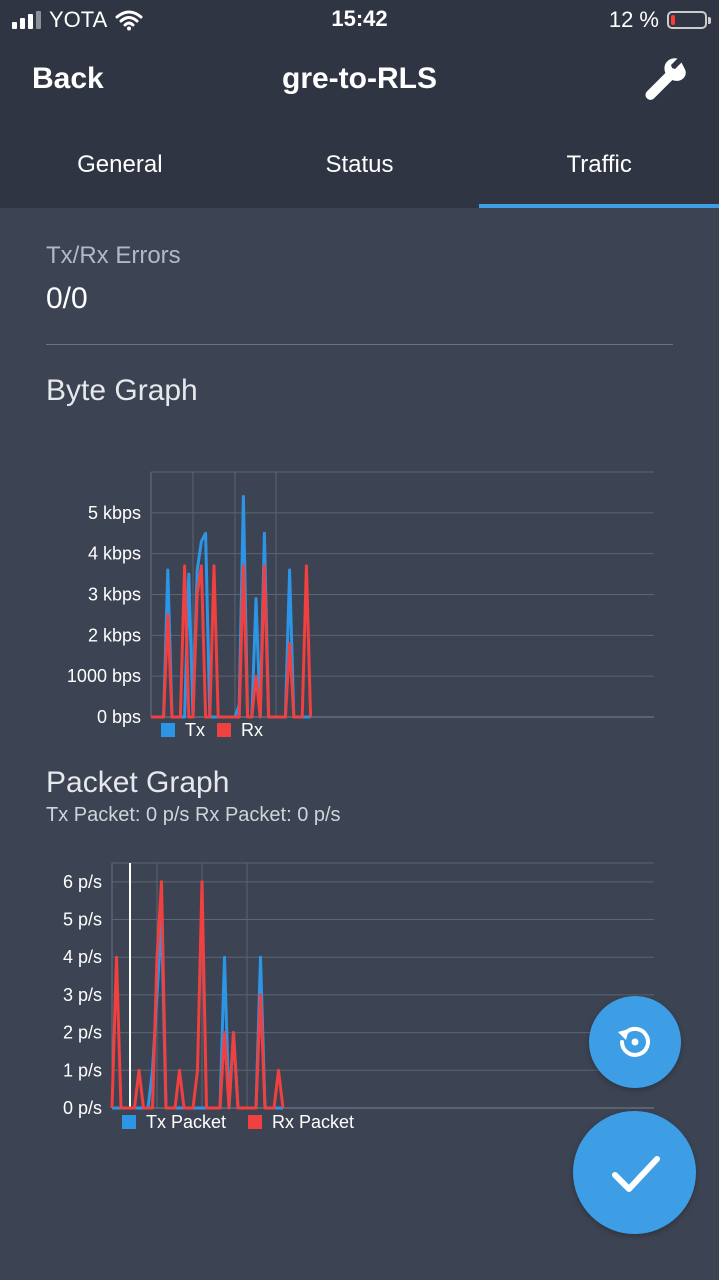 The image size is (719, 1280). Describe the element at coordinates (122, 390) in the screenshot. I see `byte-graph-title: Byte Graph` at that location.